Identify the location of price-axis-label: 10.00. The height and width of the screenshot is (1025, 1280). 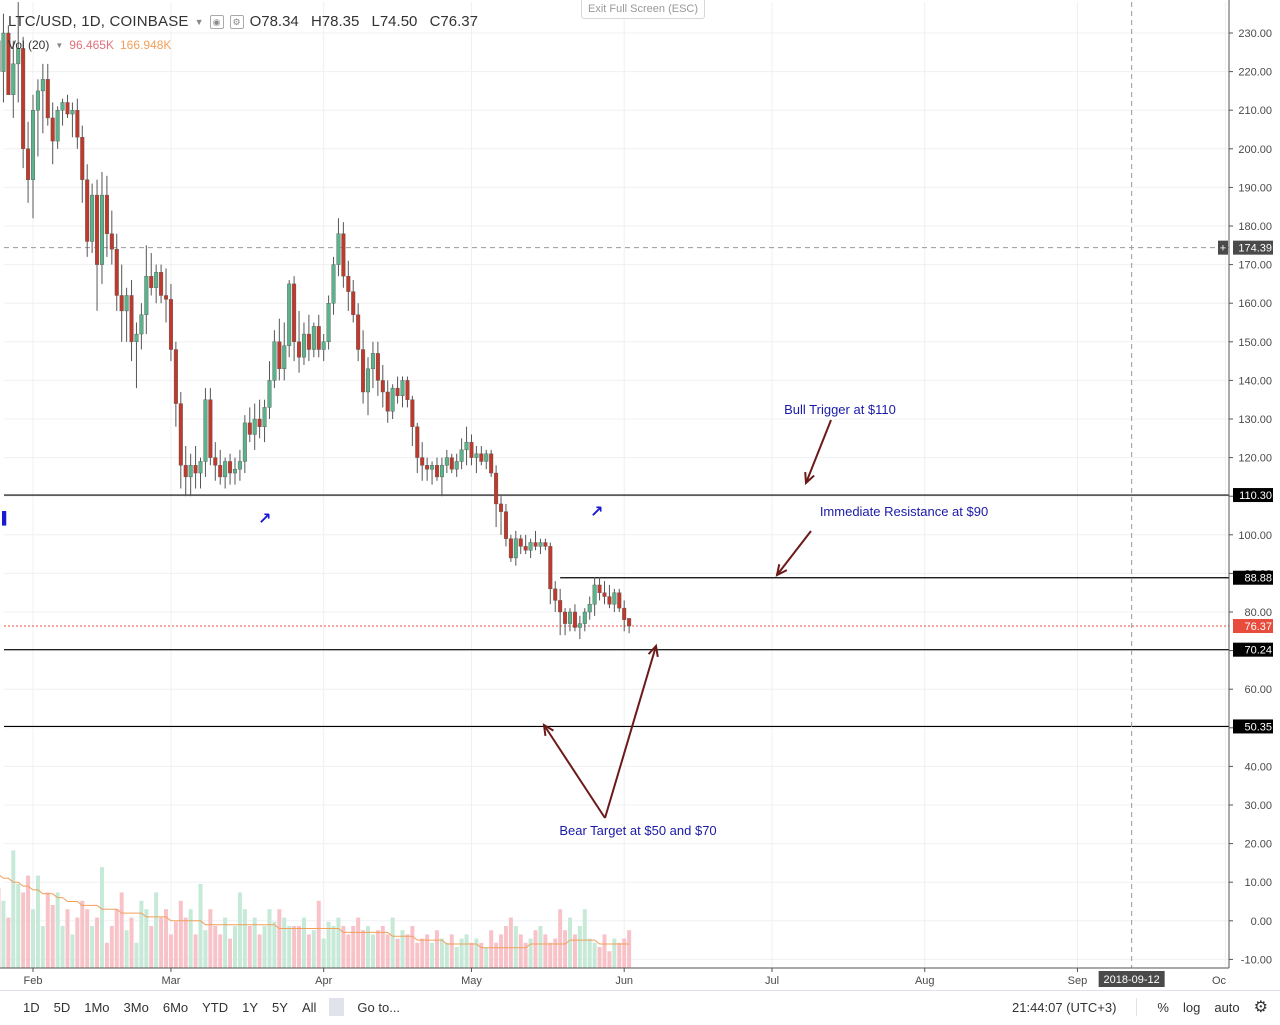
(1258, 883).